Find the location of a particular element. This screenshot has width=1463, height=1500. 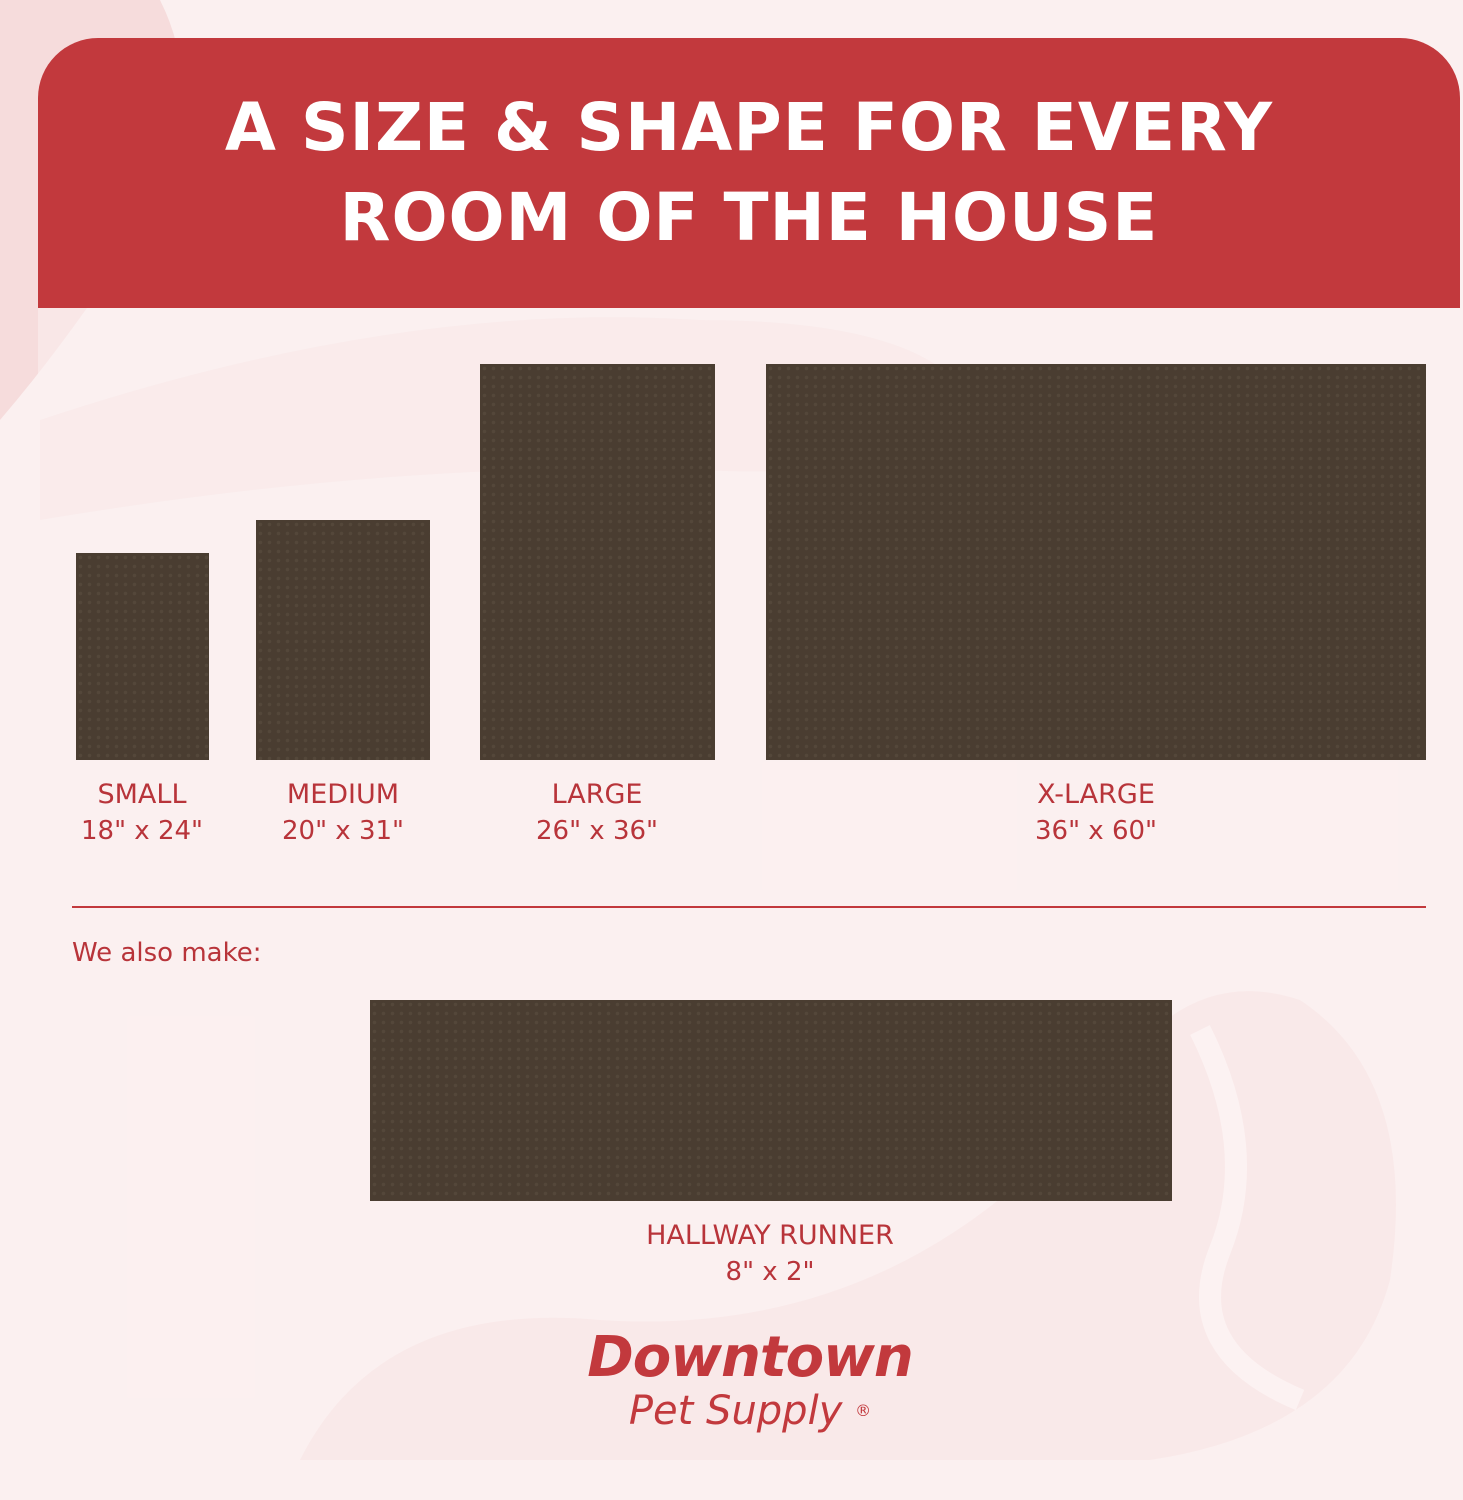

logo-line-1: Downtown is located at coordinates (750, 1357).